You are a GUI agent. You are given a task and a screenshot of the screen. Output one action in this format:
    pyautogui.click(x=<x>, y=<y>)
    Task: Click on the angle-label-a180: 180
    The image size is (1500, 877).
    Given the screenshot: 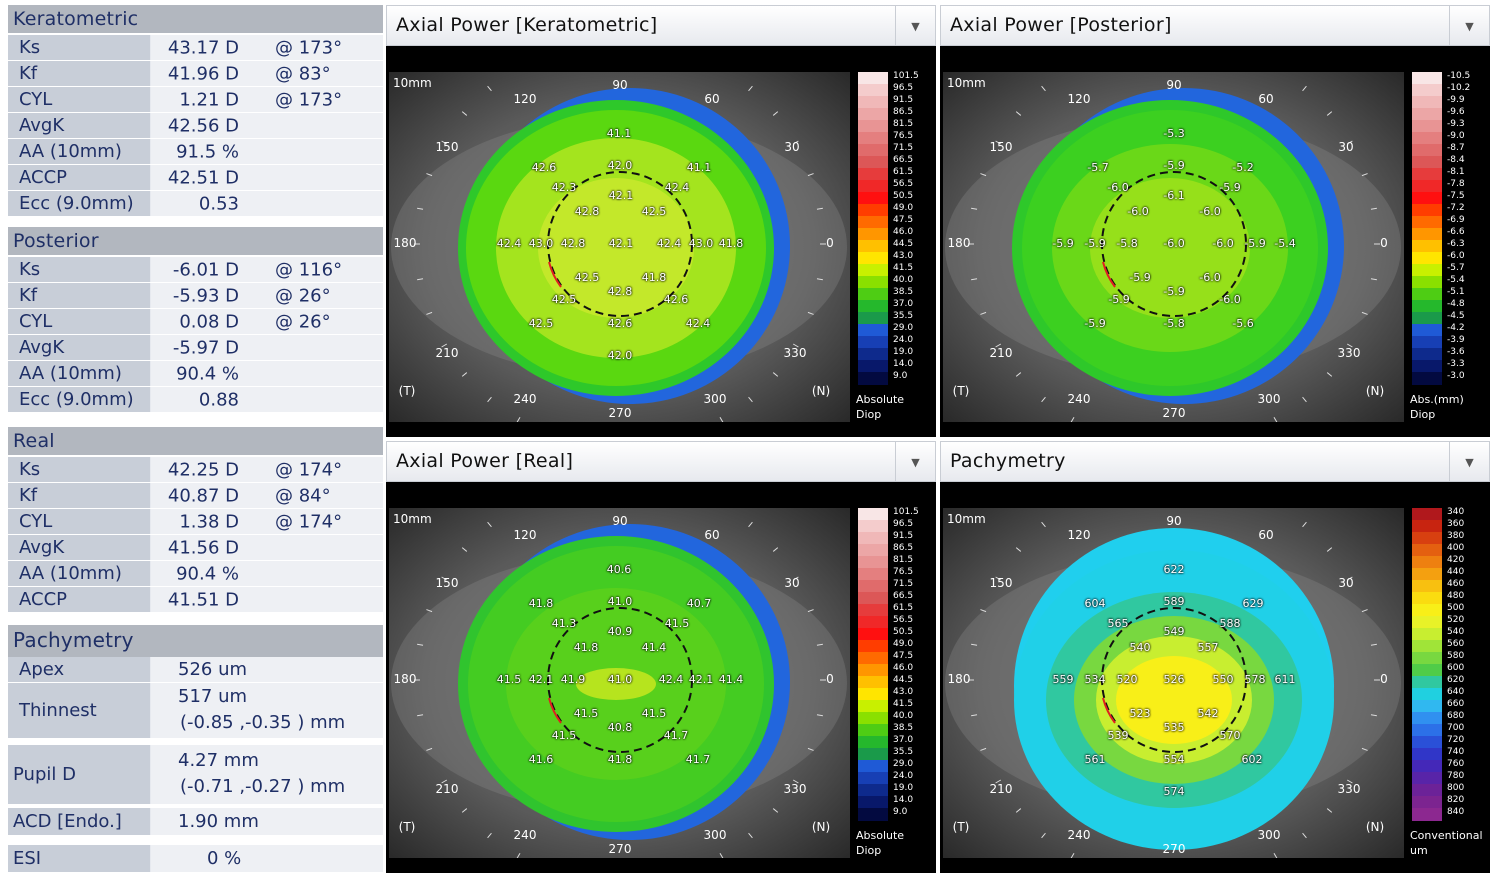 What is the action you would take?
    pyautogui.click(x=959, y=243)
    